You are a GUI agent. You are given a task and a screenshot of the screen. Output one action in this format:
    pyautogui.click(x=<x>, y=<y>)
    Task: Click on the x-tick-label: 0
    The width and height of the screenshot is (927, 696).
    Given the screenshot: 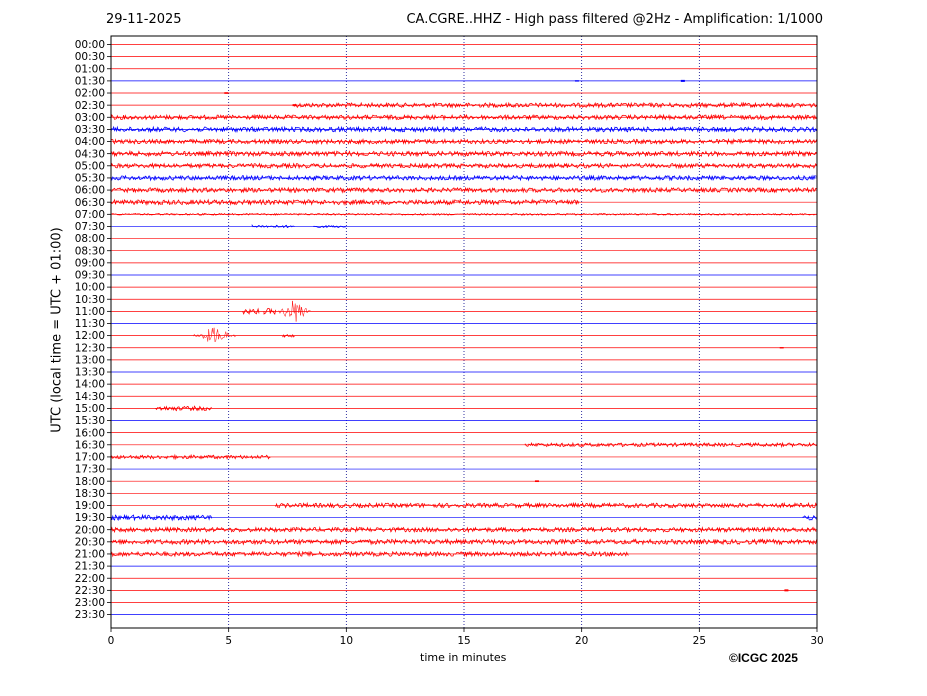 What is the action you would take?
    pyautogui.click(x=111, y=641)
    